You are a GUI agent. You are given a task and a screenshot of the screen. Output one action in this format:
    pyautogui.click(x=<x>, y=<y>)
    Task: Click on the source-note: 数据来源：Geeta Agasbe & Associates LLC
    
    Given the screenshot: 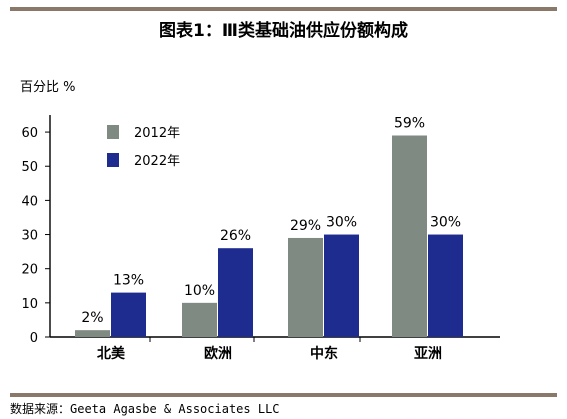 What is the action you would take?
    pyautogui.click(x=145, y=409)
    